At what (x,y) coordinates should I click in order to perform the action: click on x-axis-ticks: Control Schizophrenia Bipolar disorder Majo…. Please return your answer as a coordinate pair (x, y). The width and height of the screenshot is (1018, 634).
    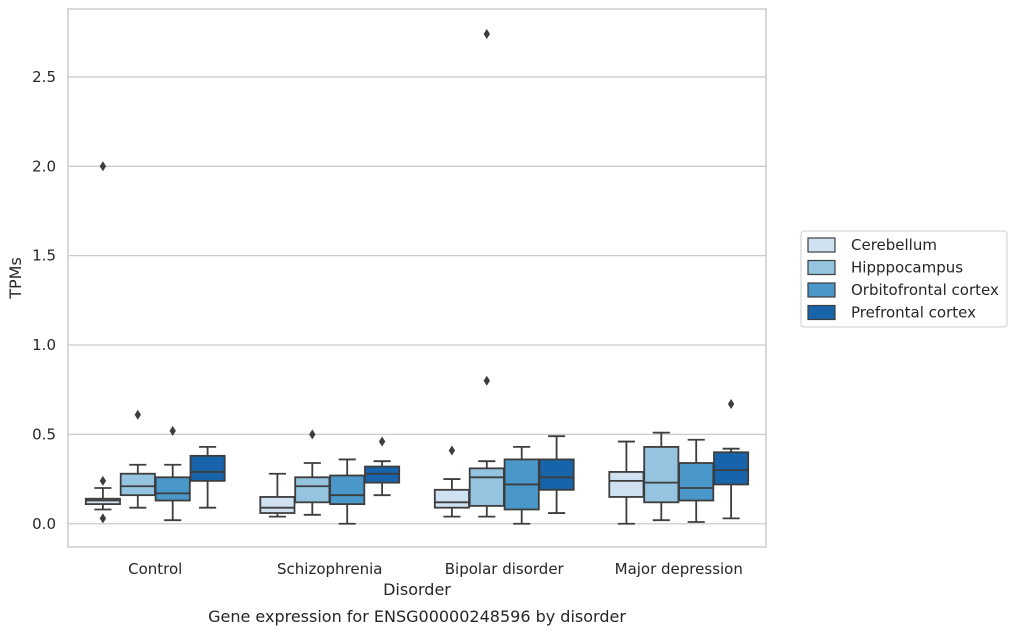
    Looking at the image, I should click on (435, 569).